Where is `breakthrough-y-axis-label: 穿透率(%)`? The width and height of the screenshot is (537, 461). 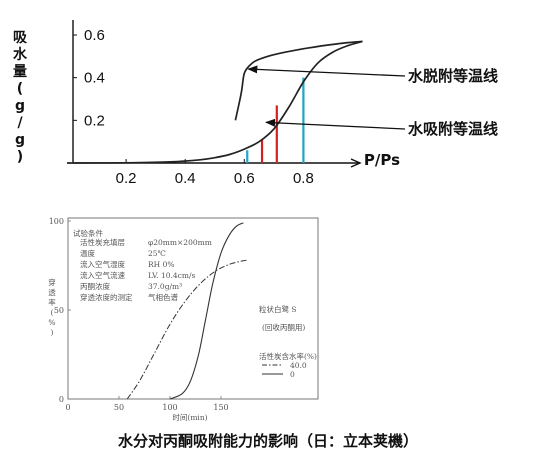
breakthrough-y-axis-label: 穿透率(%) is located at coordinates (52, 307).